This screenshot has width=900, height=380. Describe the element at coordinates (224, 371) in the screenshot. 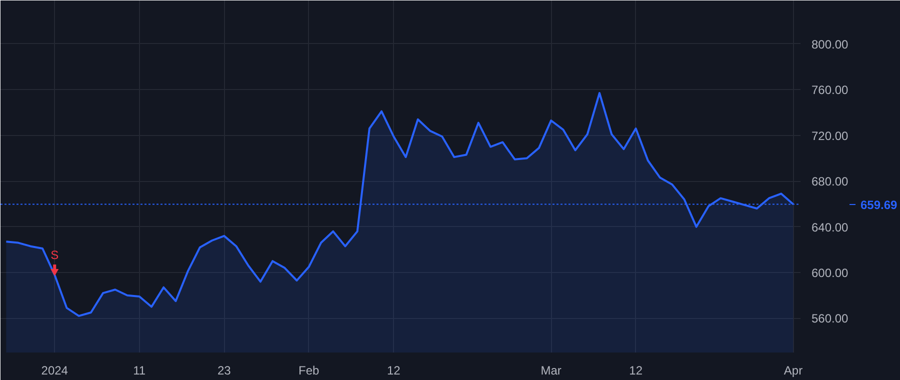

I see `x-tick-label: 23` at that location.